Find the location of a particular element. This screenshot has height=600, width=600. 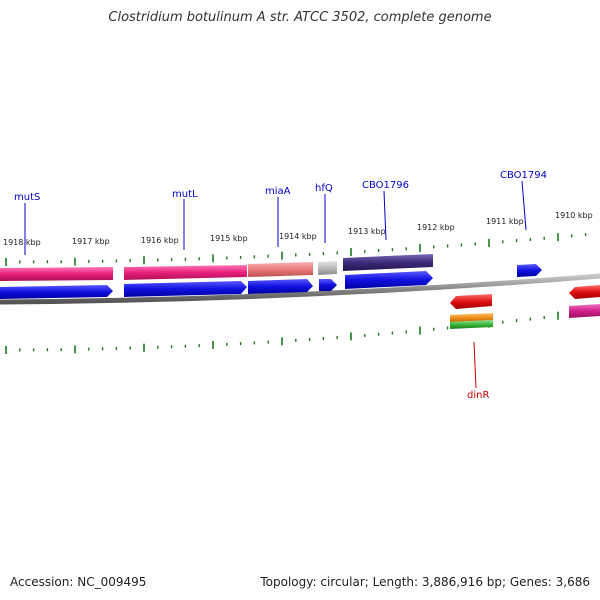

tick-label: 1914 kbp is located at coordinates (298, 236).